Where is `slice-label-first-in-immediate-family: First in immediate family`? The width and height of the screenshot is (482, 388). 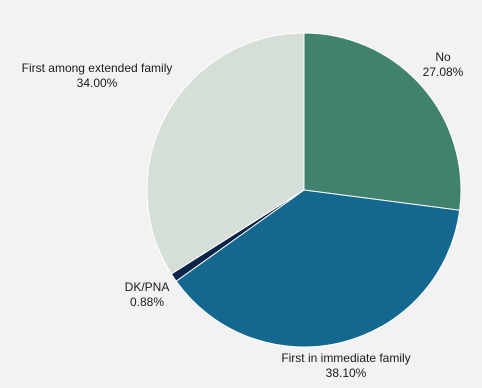
slice-label-first-in-immediate-family: First in immediate family is located at coordinates (345, 358).